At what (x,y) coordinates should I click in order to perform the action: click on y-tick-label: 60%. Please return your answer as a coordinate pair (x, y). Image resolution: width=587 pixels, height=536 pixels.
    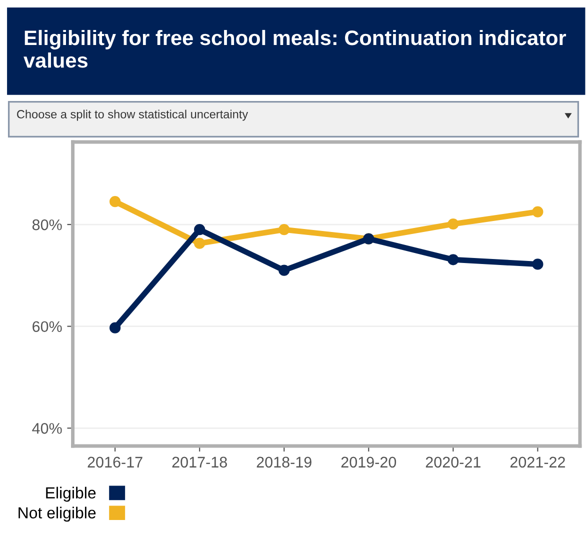
    Looking at the image, I should click on (47, 326).